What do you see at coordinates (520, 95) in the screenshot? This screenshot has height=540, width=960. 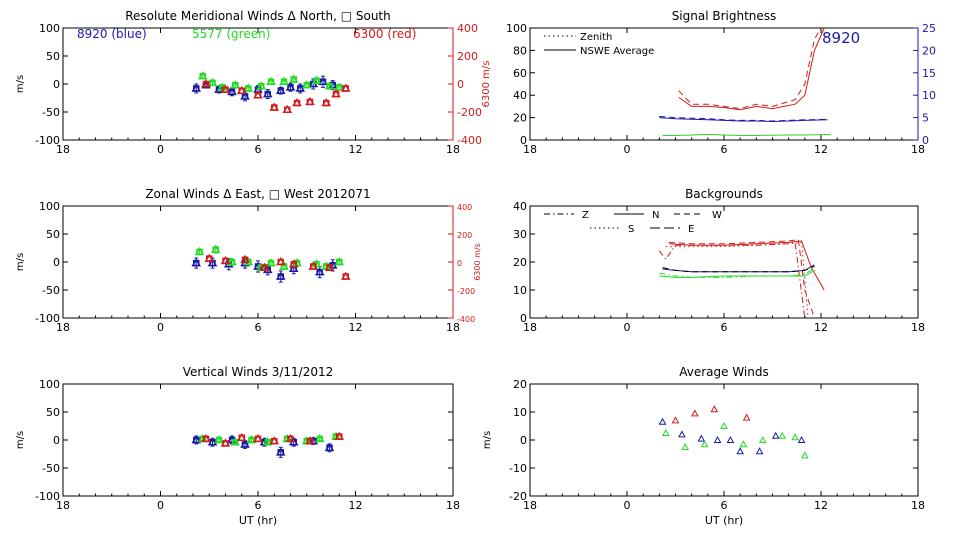 I see `y-tick-label: 40` at bounding box center [520, 95].